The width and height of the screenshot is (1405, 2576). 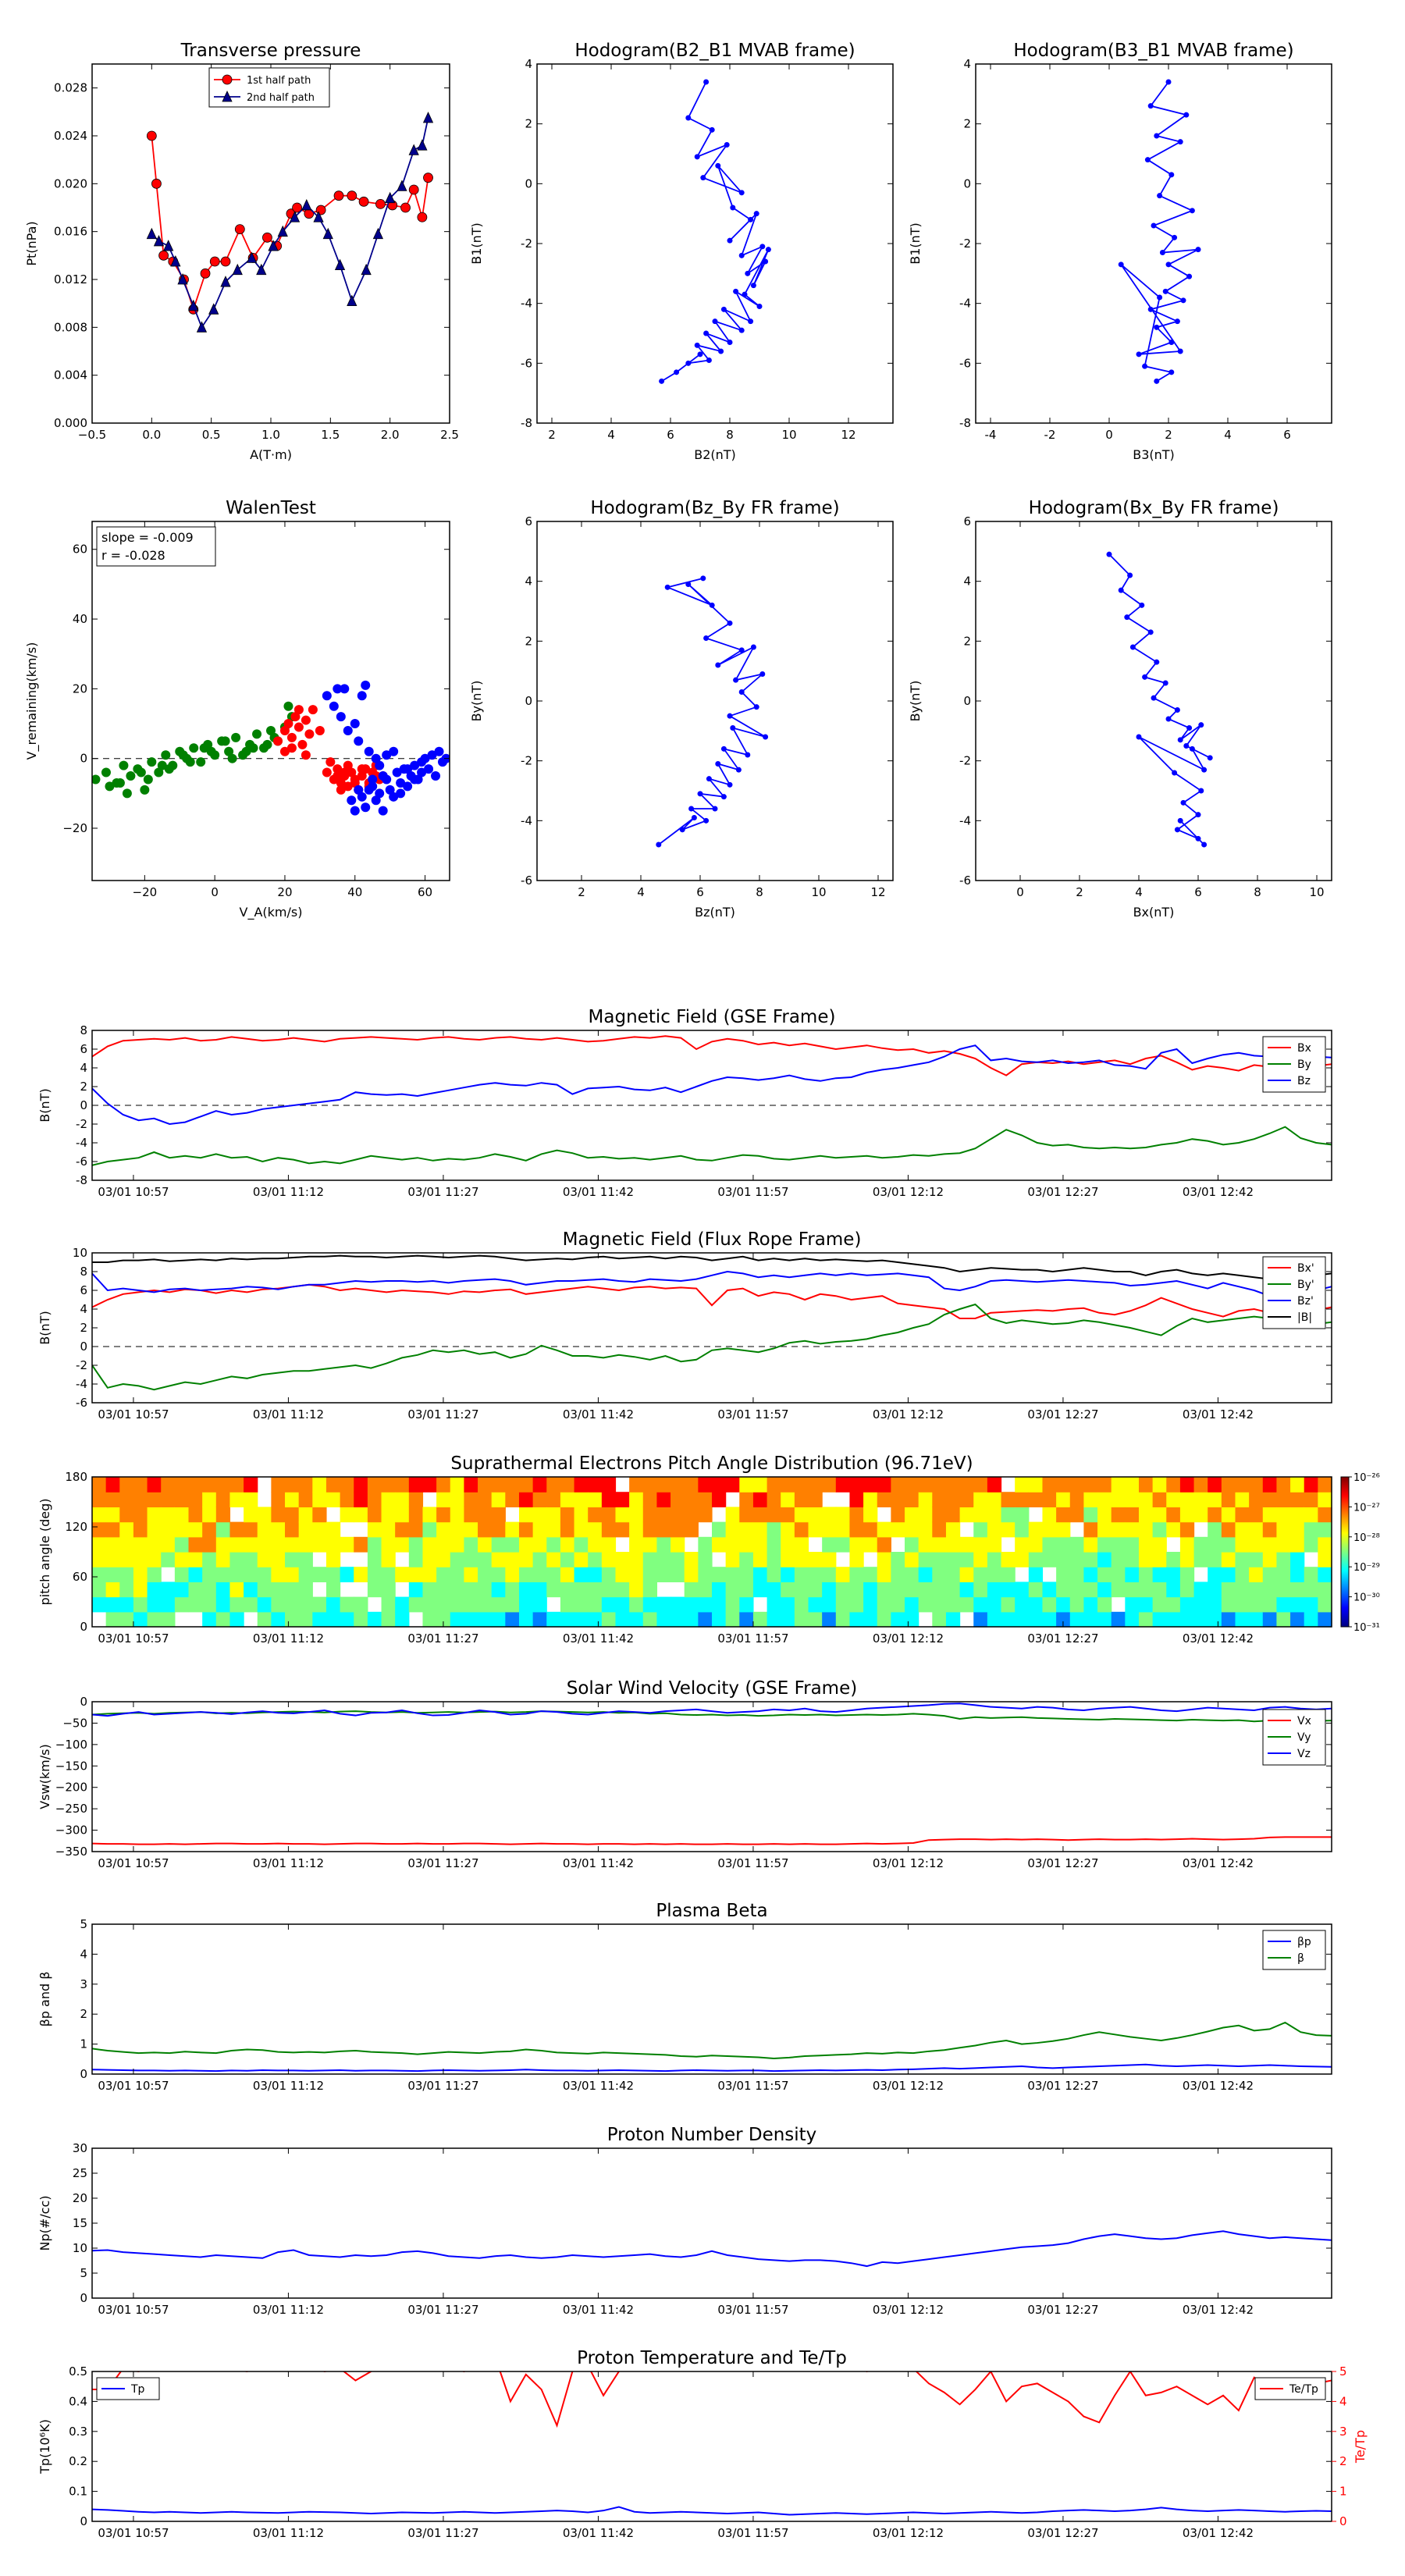 What do you see at coordinates (80, 2198) in the screenshot?
I see `np-y-tick-label: 20` at bounding box center [80, 2198].